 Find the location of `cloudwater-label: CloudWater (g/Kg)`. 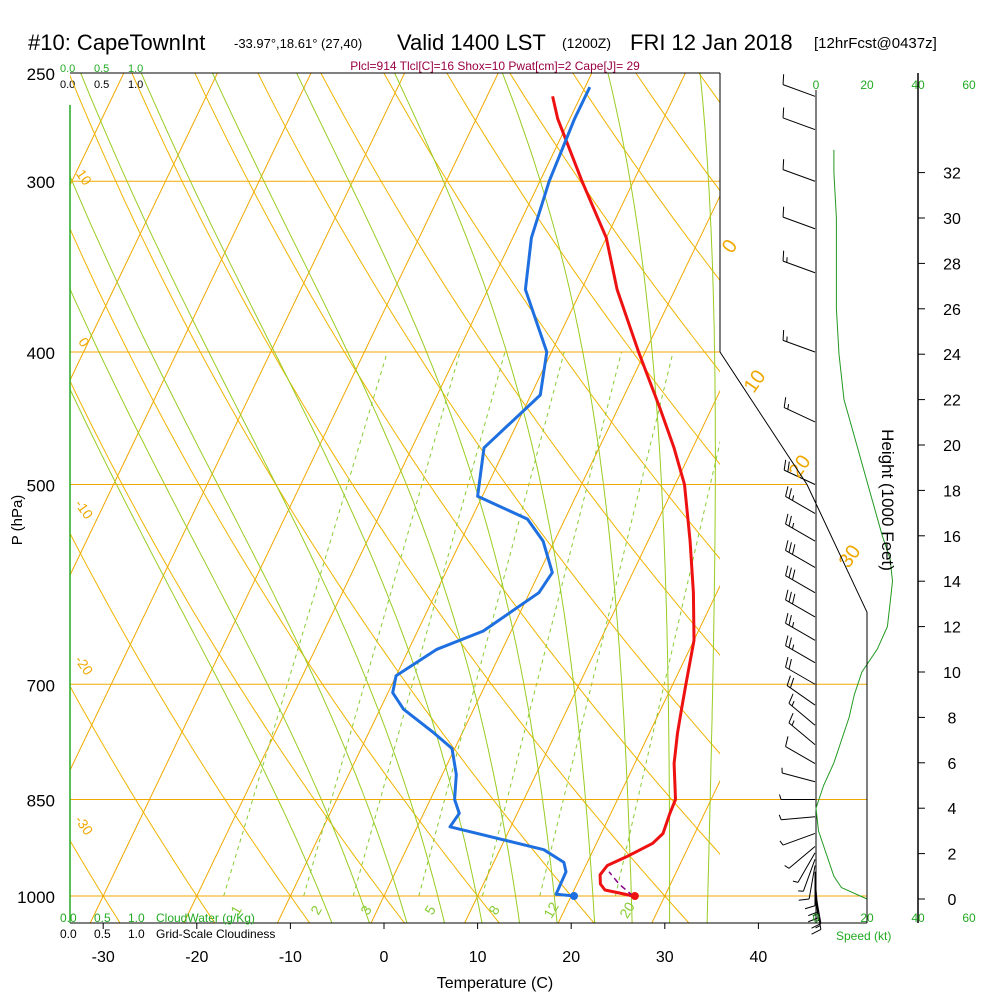

cloudwater-label: CloudWater (g/Kg) is located at coordinates (205, 918).